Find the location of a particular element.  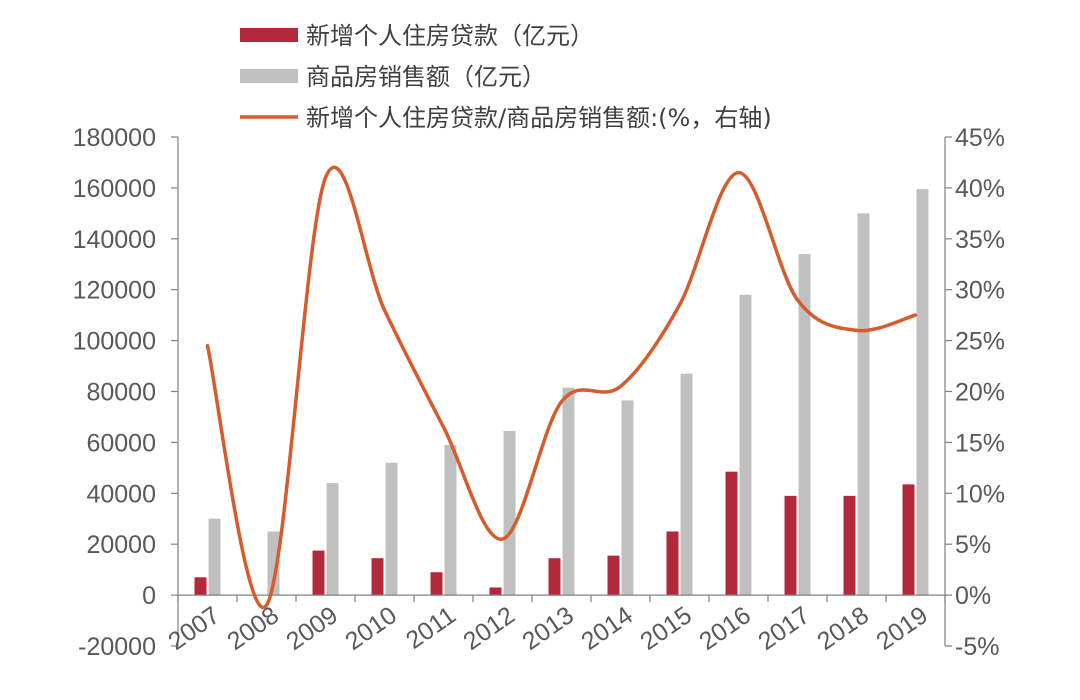

x-tick-label-2009: 2009 is located at coordinates (312, 628).